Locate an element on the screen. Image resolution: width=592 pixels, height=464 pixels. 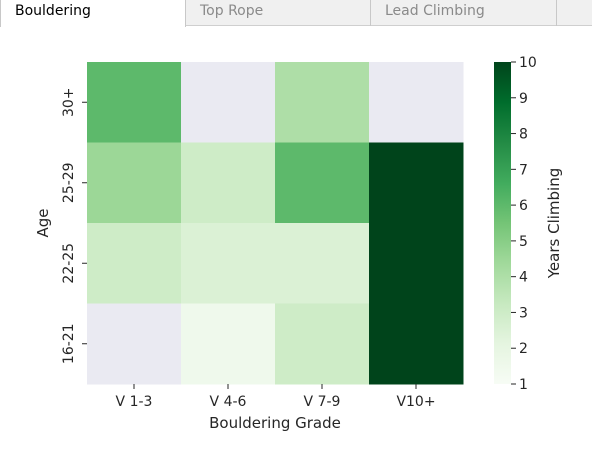
x-tick-label: V 1-3 is located at coordinates (134, 402).